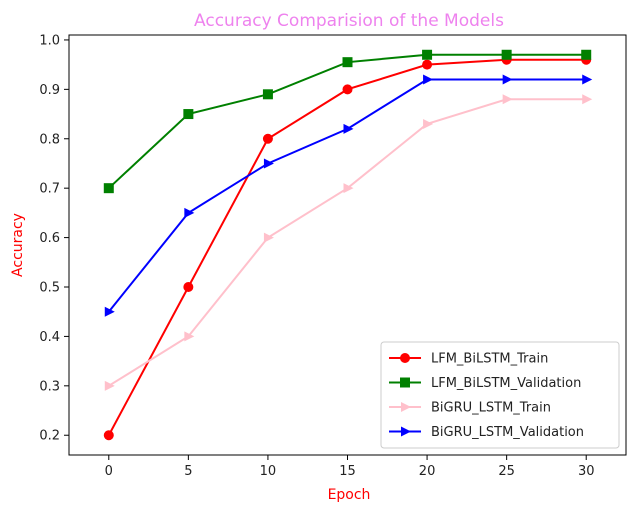 The height and width of the screenshot is (505, 628). I want to click on legend-item: LFM_BiLSTM_Train, so click(468, 359).